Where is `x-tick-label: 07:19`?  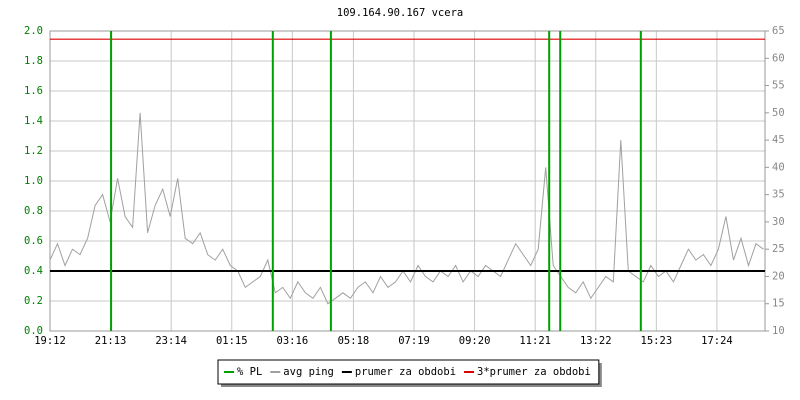 x-tick-label: 07:19 is located at coordinates (414, 341).